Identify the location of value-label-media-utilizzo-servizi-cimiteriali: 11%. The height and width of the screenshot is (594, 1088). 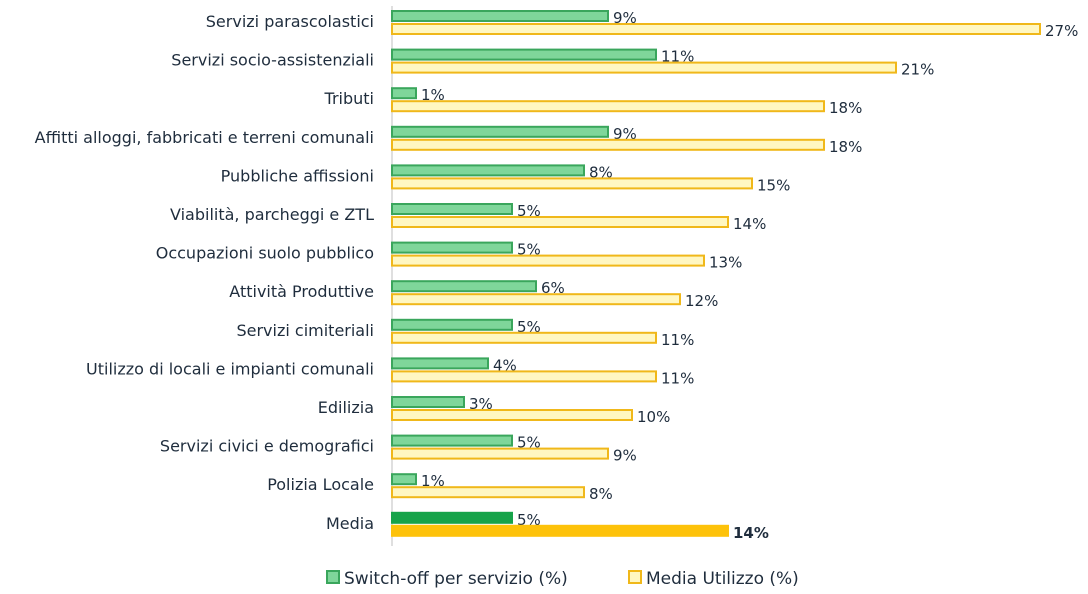
(677, 340).